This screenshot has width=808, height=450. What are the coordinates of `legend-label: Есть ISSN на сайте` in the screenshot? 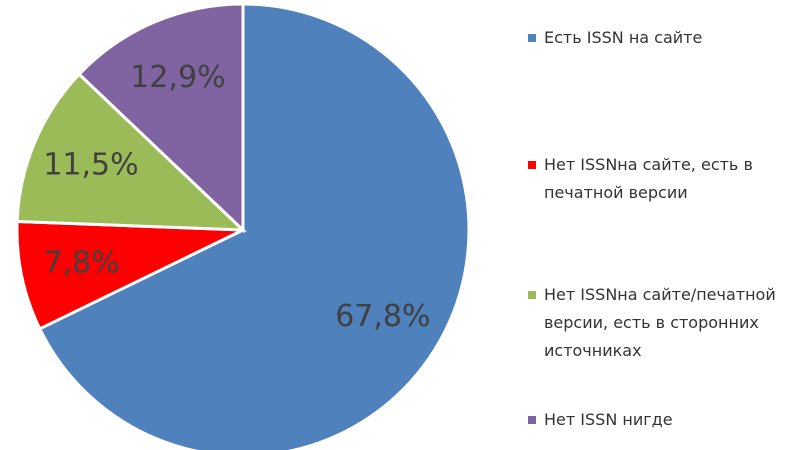 It's located at (623, 37).